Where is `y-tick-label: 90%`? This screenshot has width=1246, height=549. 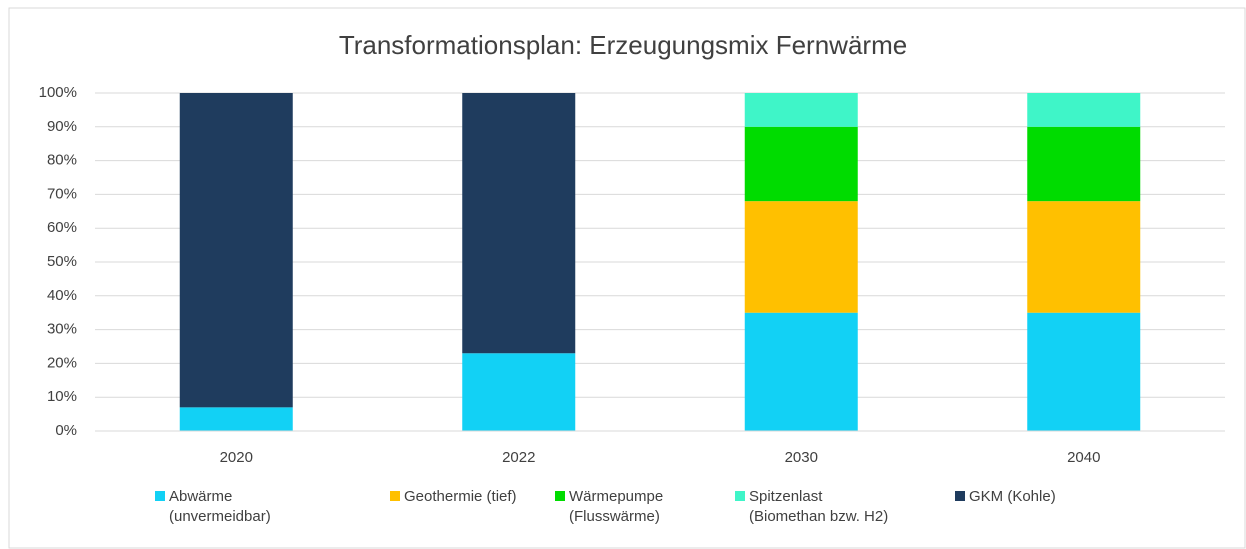 y-tick-label: 90% is located at coordinates (62, 126).